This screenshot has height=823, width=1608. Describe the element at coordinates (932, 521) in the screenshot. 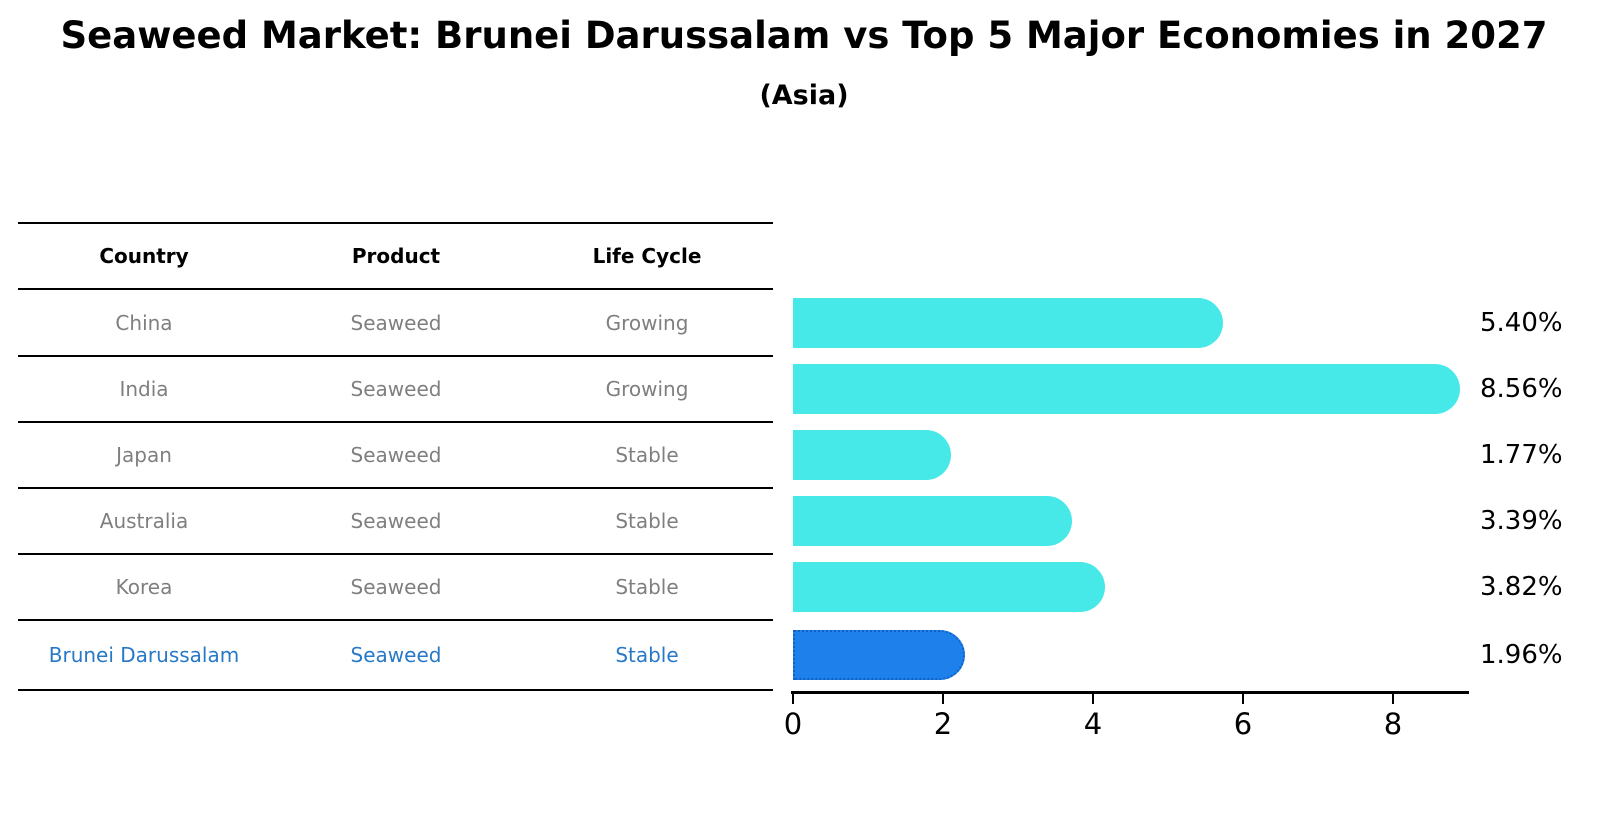

I see `bar-australia` at that location.